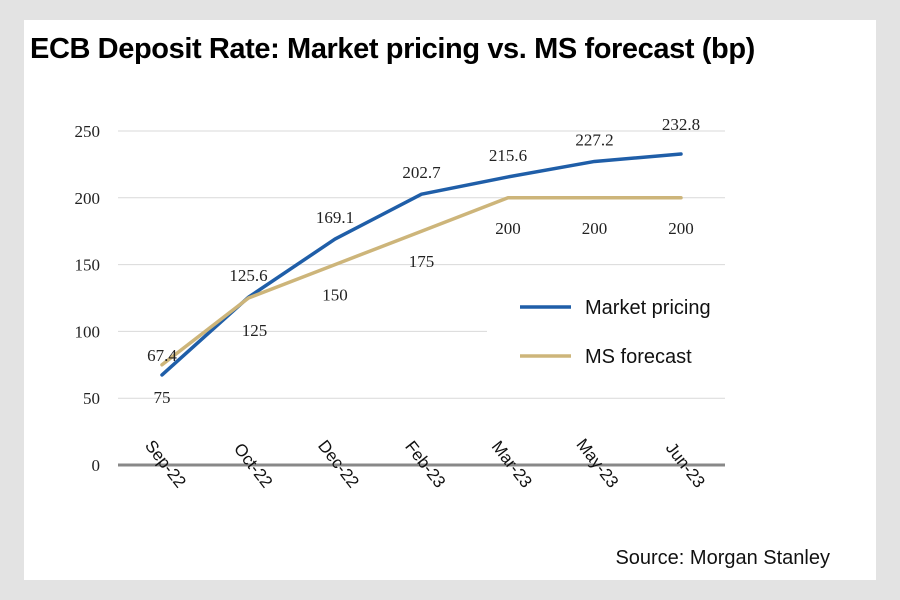 The height and width of the screenshot is (600, 900). What do you see at coordinates (91, 398) in the screenshot?
I see `y-tick-label: 50` at bounding box center [91, 398].